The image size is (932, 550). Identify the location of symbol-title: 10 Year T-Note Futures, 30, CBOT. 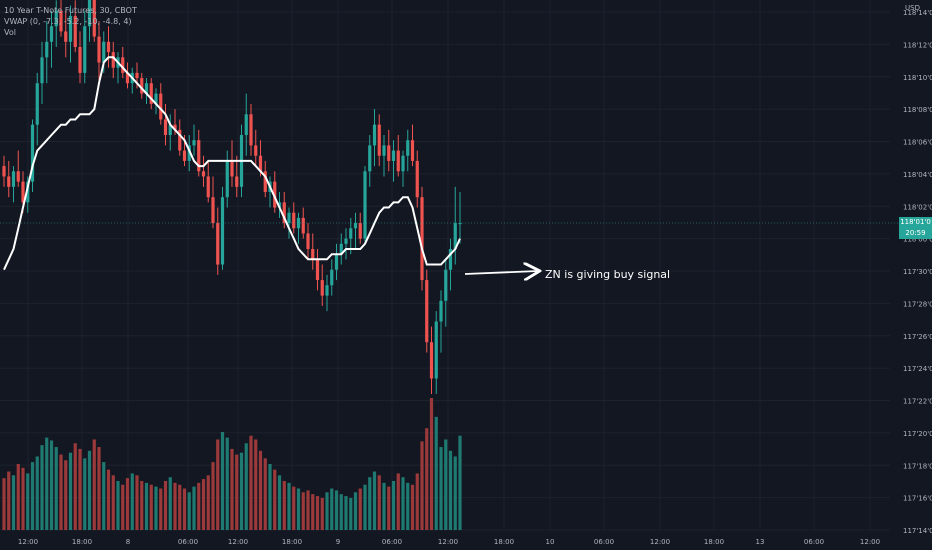
(70, 10).